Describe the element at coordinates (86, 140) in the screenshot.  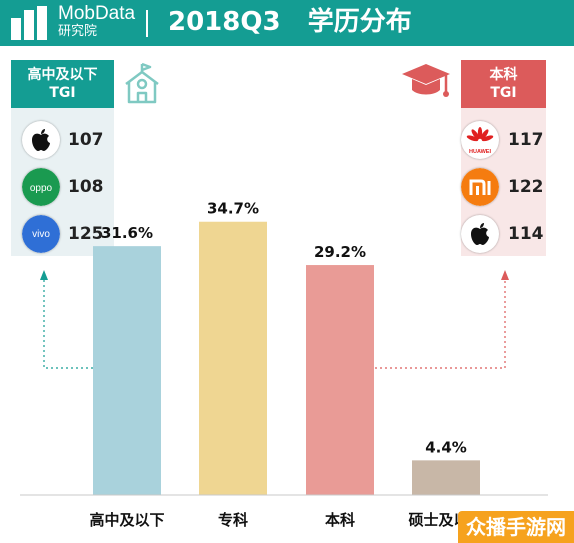
I see `left-item-1-tgi: 107` at that location.